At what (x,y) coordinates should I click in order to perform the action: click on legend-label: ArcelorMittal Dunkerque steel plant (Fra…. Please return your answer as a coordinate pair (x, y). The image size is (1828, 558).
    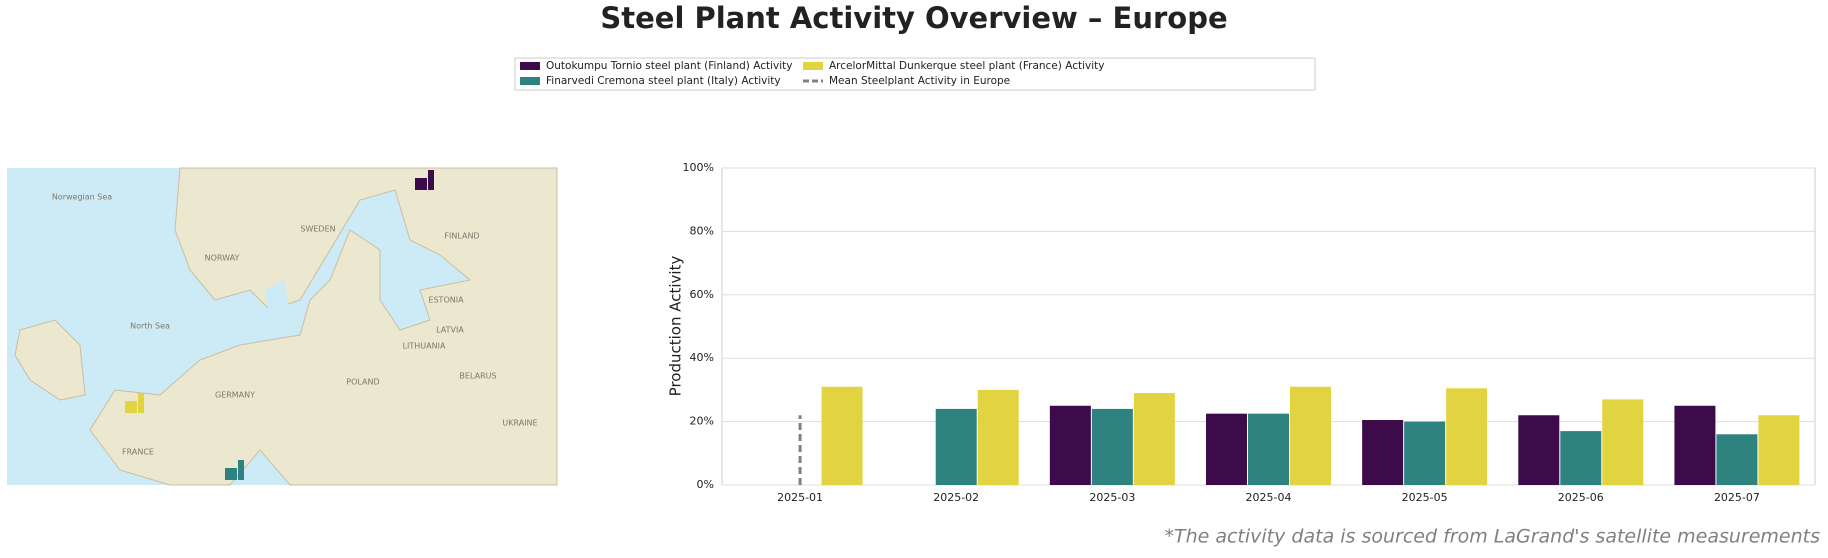
    Looking at the image, I should click on (966, 66).